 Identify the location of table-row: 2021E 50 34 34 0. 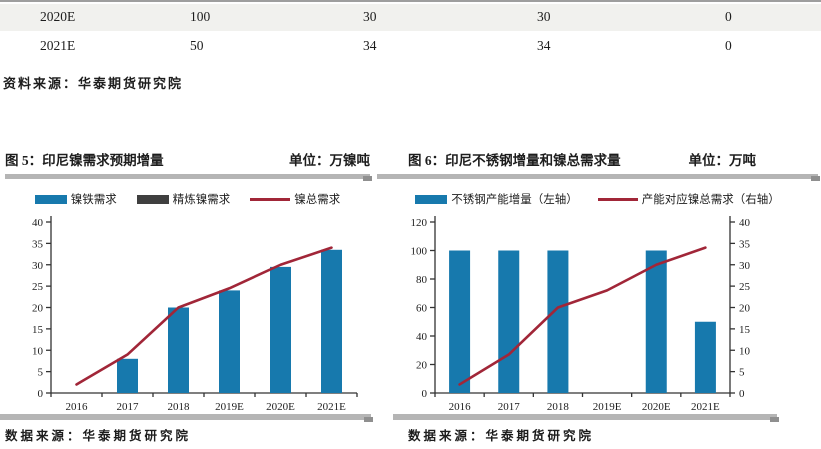
(410, 46).